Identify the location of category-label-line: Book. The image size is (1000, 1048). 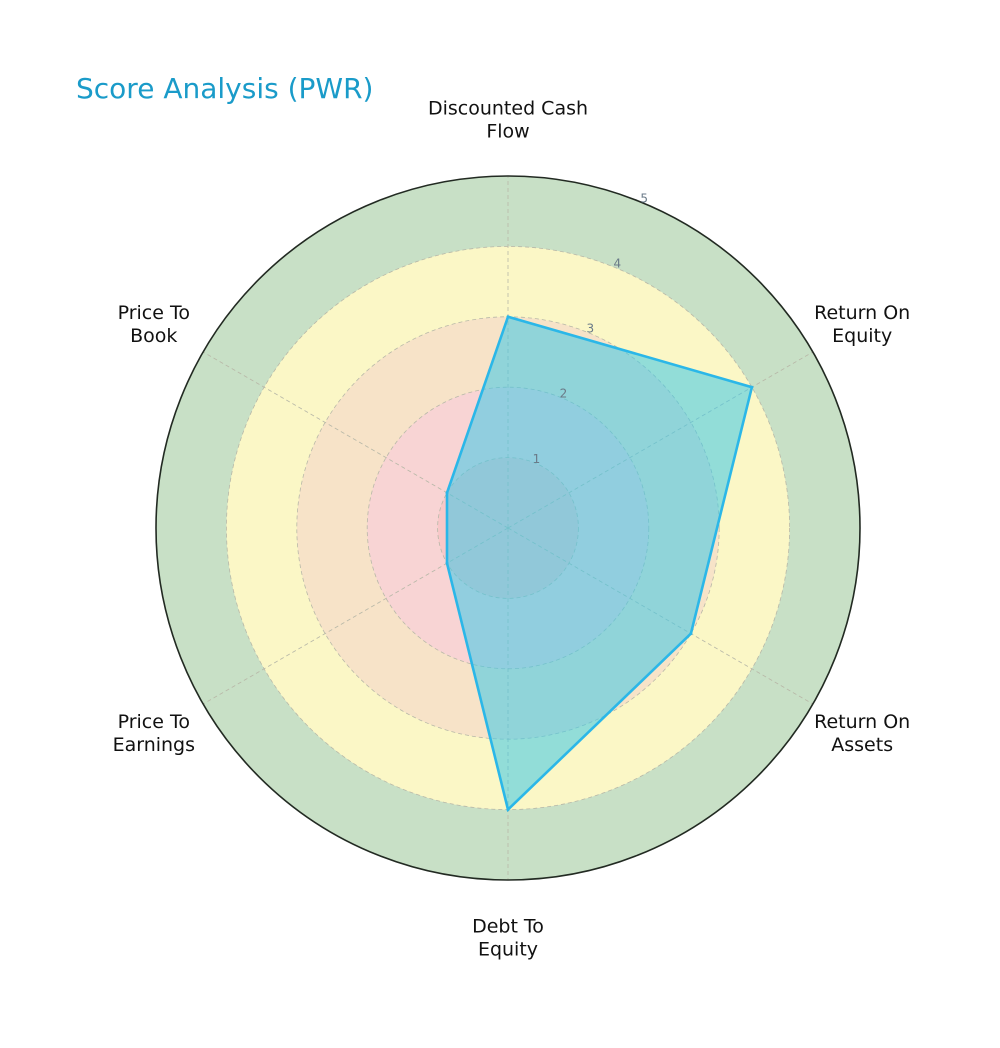
(153, 336).